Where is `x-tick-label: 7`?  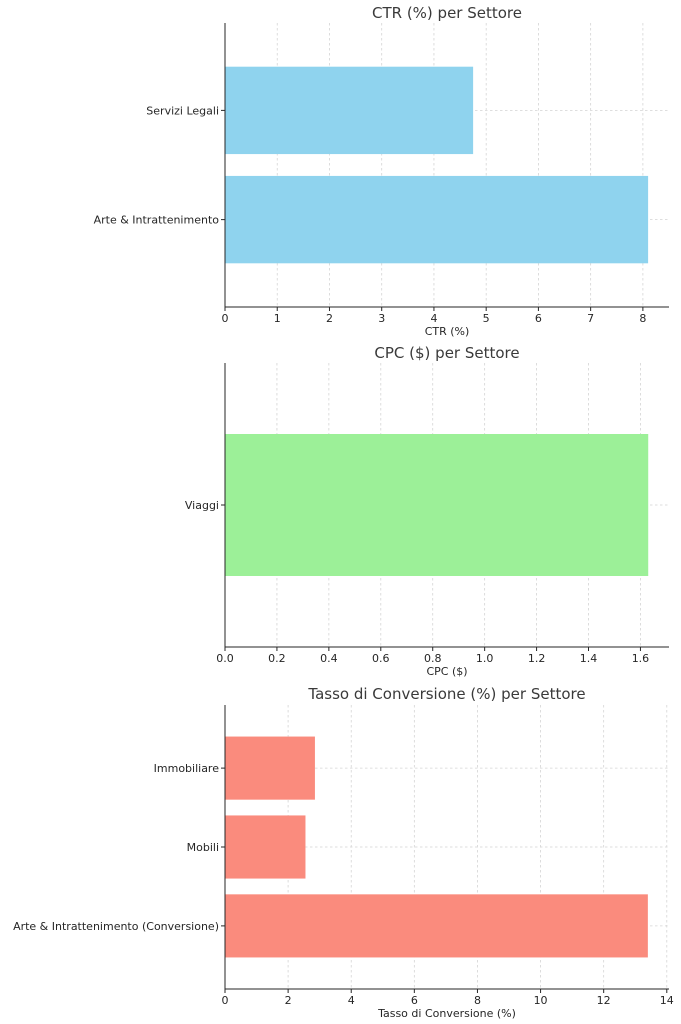
x-tick-label: 7 is located at coordinates (590, 318).